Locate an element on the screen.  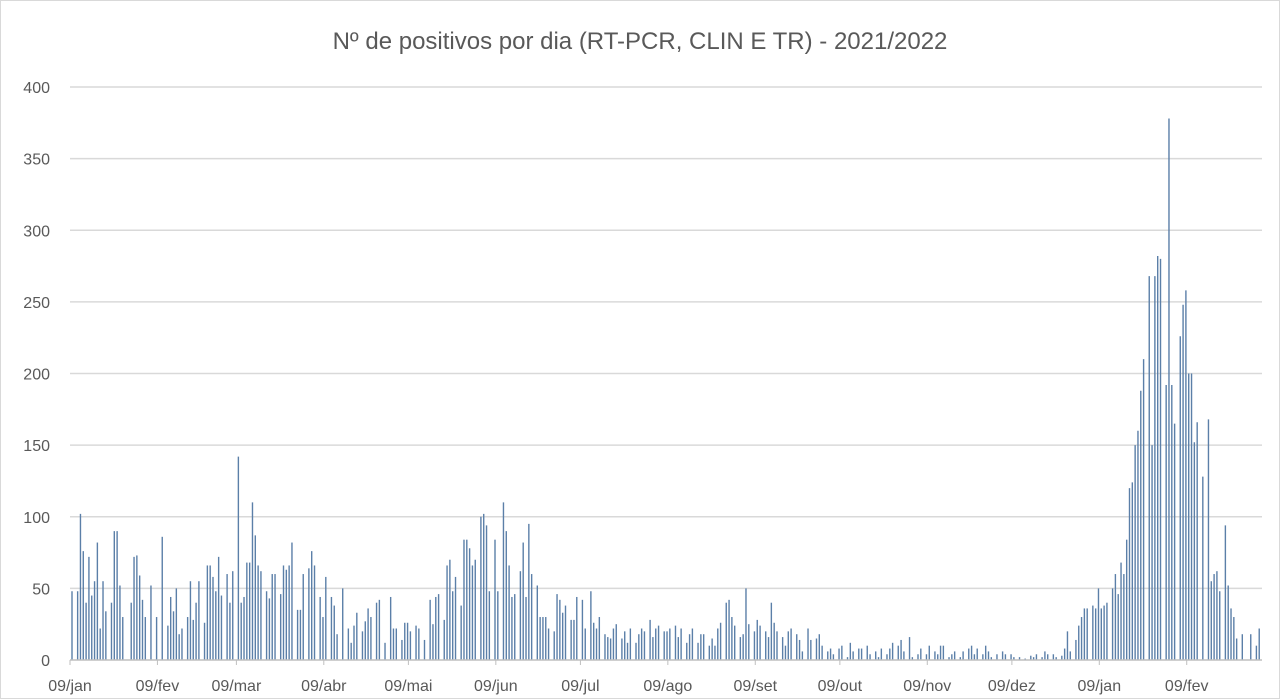
y-tick-label: 400 is located at coordinates (36, 88).